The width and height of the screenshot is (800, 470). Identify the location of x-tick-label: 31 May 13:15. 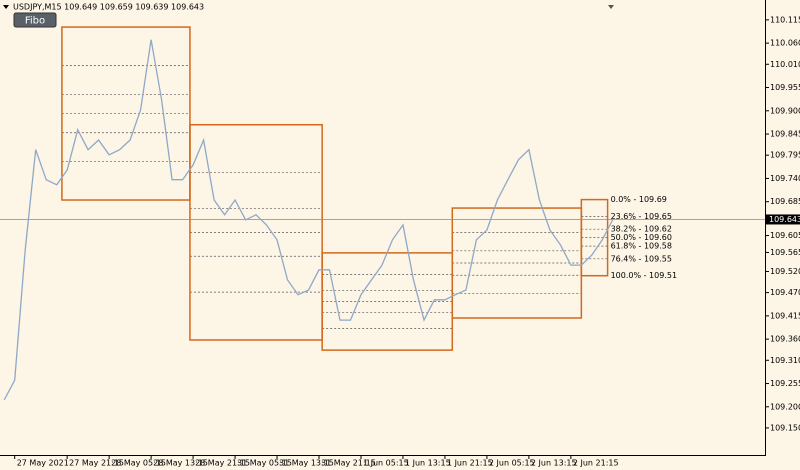
(306, 463).